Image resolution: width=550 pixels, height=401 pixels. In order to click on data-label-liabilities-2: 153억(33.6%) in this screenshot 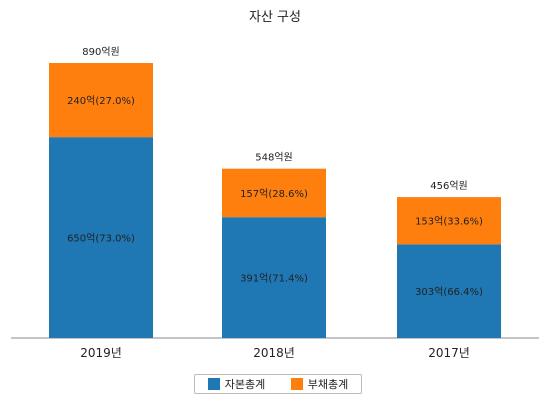, I will do `click(449, 222)`.